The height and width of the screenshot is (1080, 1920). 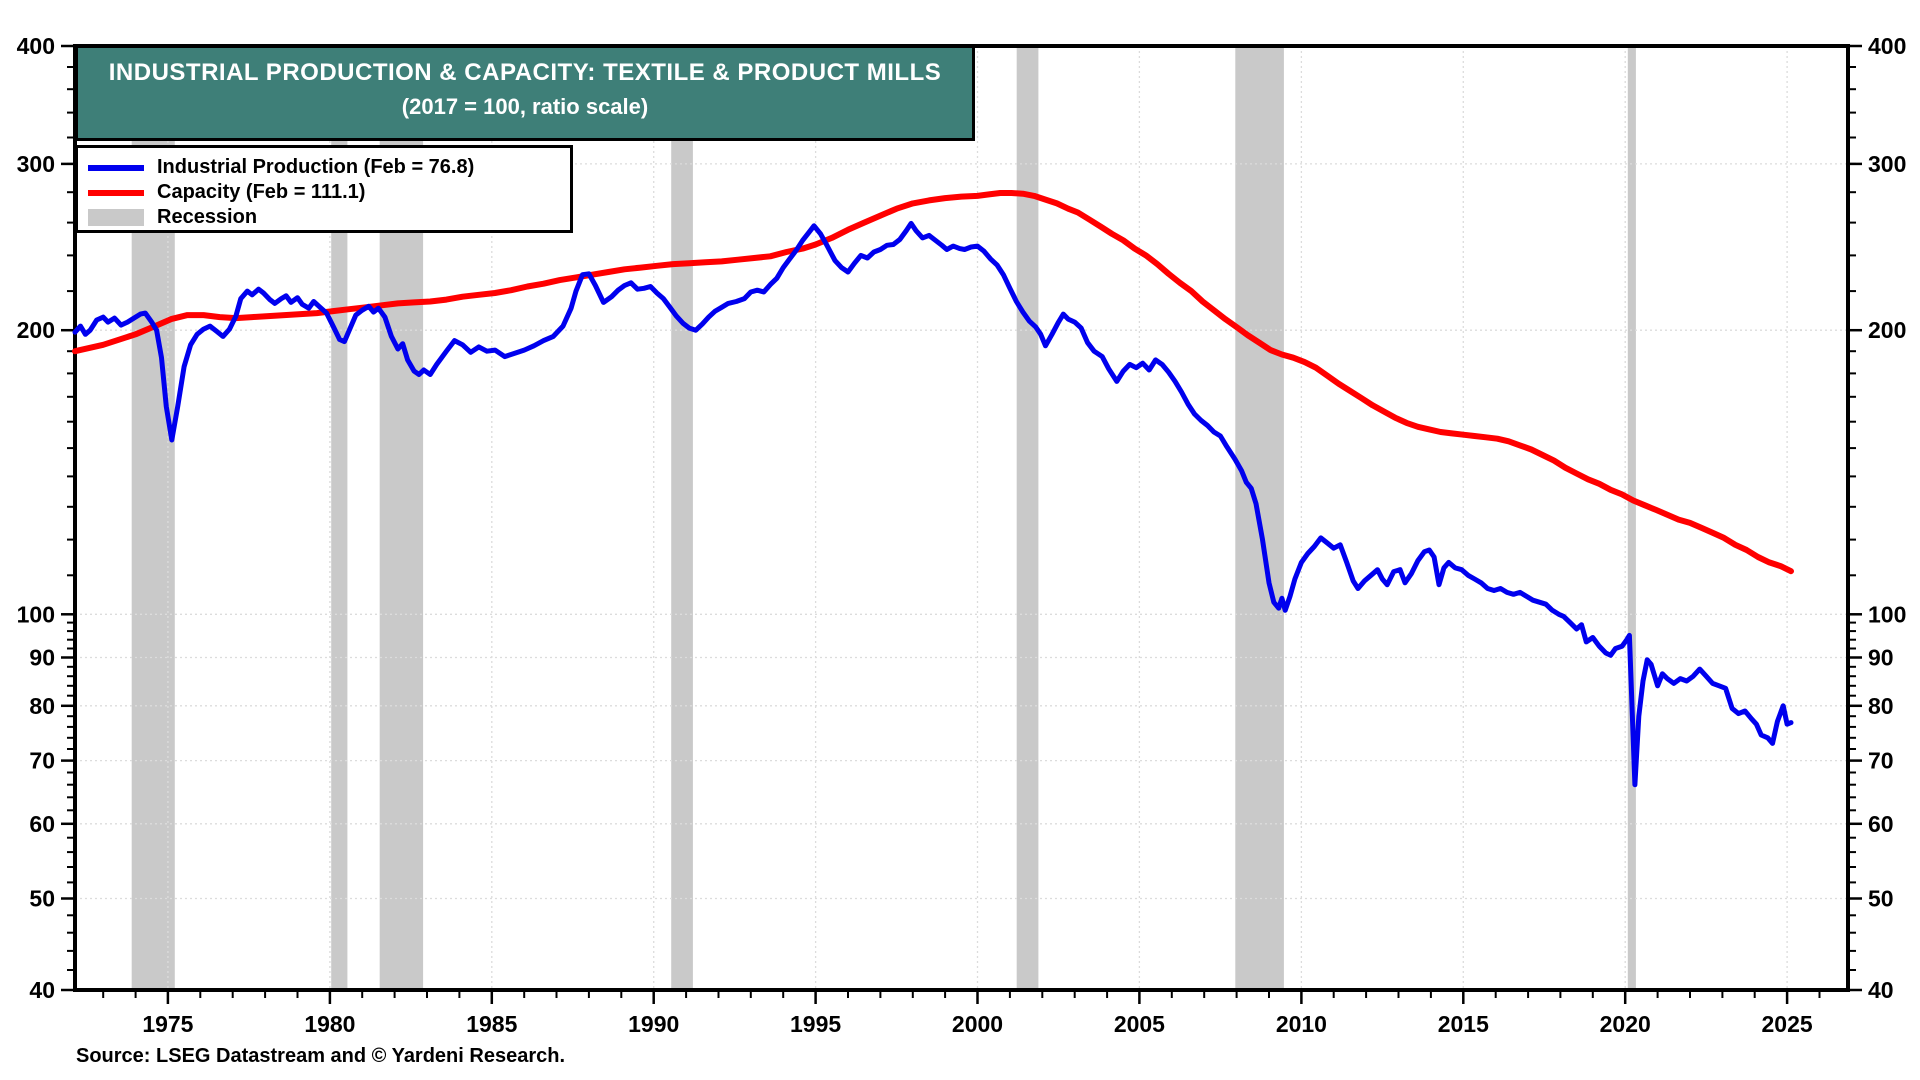 What do you see at coordinates (42, 824) in the screenshot?
I see `y-axis-tick-label-left: 60` at bounding box center [42, 824].